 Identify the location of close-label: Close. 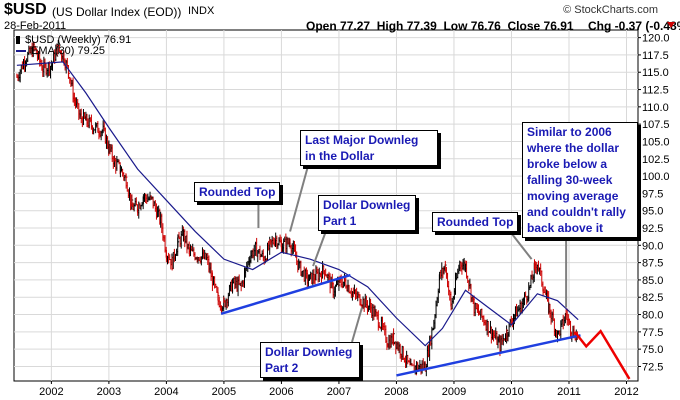
(524, 26).